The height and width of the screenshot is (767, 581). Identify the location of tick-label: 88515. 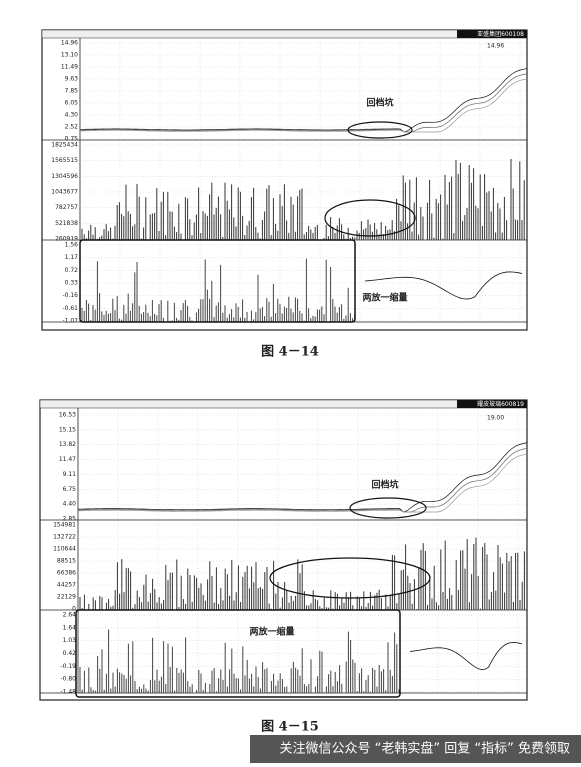
(66, 561).